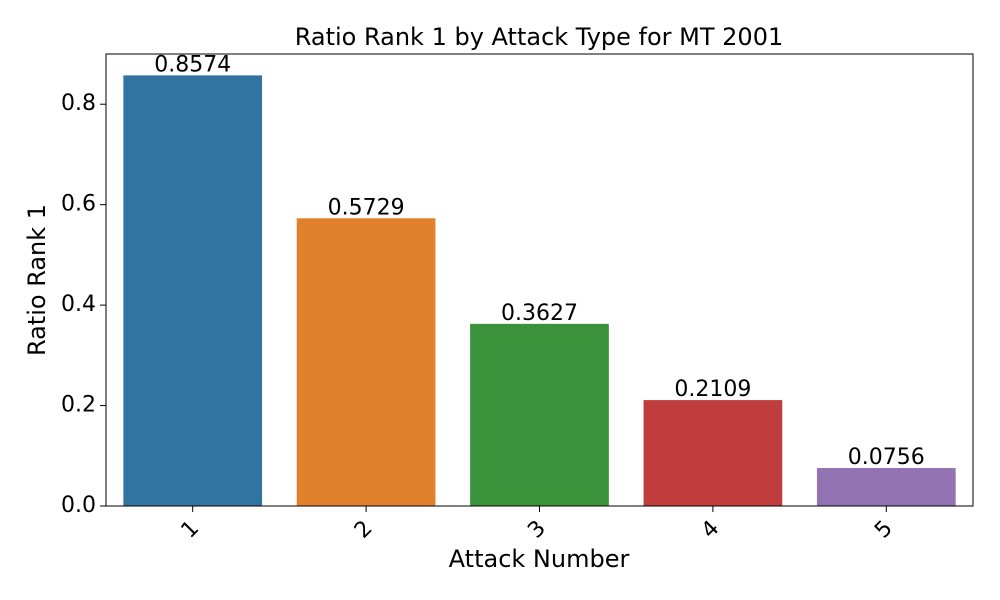 The image size is (1000, 600). What do you see at coordinates (366, 207) in the screenshot?
I see `data-label-2: 0.5729` at bounding box center [366, 207].